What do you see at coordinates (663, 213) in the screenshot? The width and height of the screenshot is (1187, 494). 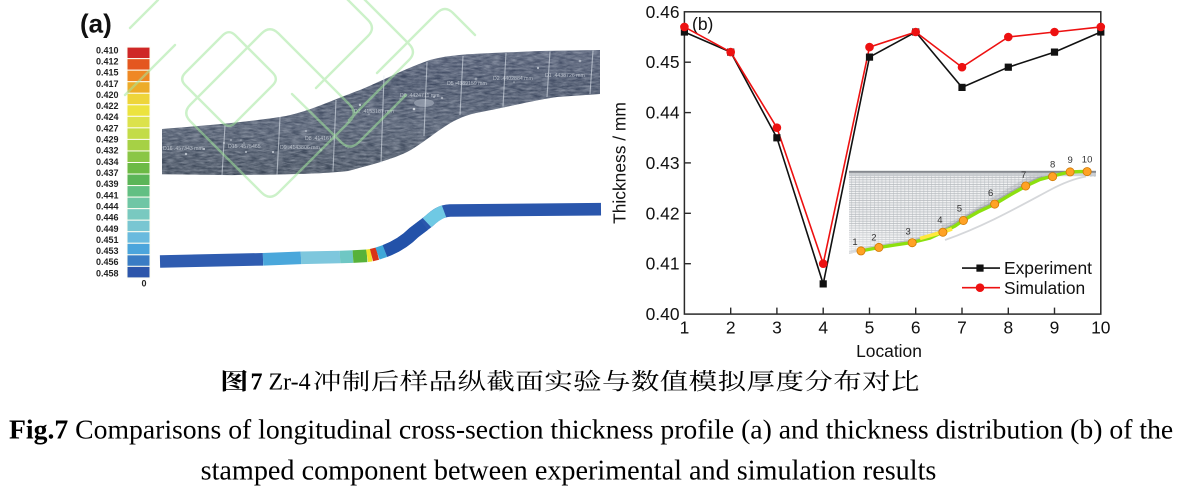 I see `svg-text: 0.42` at bounding box center [663, 213].